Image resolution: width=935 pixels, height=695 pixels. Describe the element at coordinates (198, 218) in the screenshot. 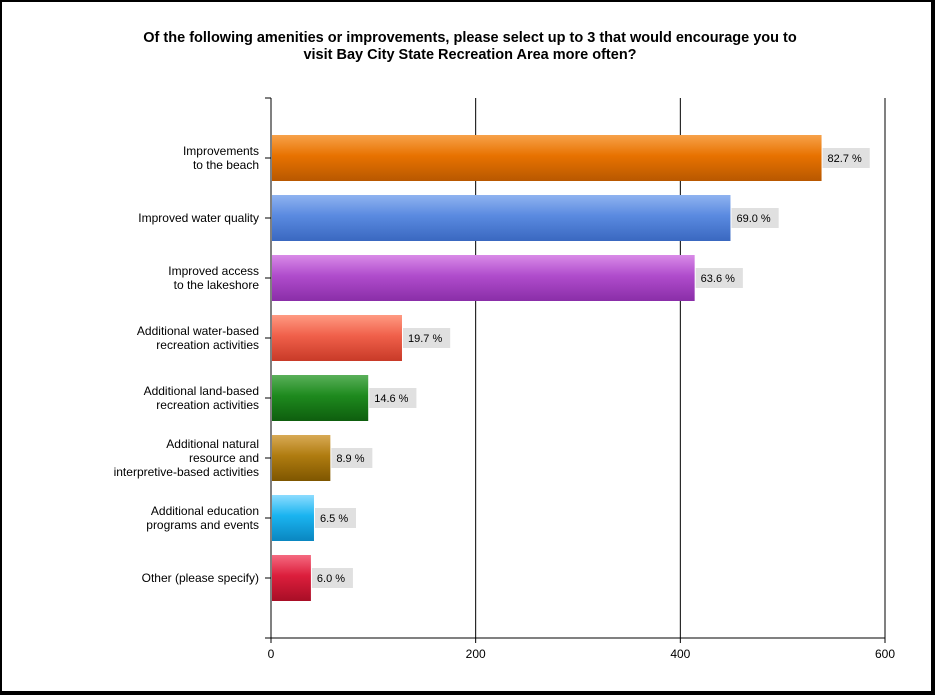

I see `category-label-2: Improved water quality` at that location.